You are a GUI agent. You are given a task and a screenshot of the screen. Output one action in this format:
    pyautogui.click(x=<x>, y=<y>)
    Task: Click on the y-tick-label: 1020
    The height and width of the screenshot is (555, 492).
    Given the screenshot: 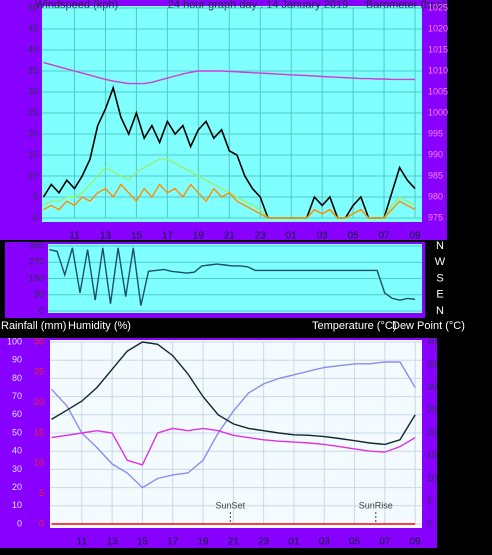 What is the action you would take?
    pyautogui.click(x=438, y=28)
    